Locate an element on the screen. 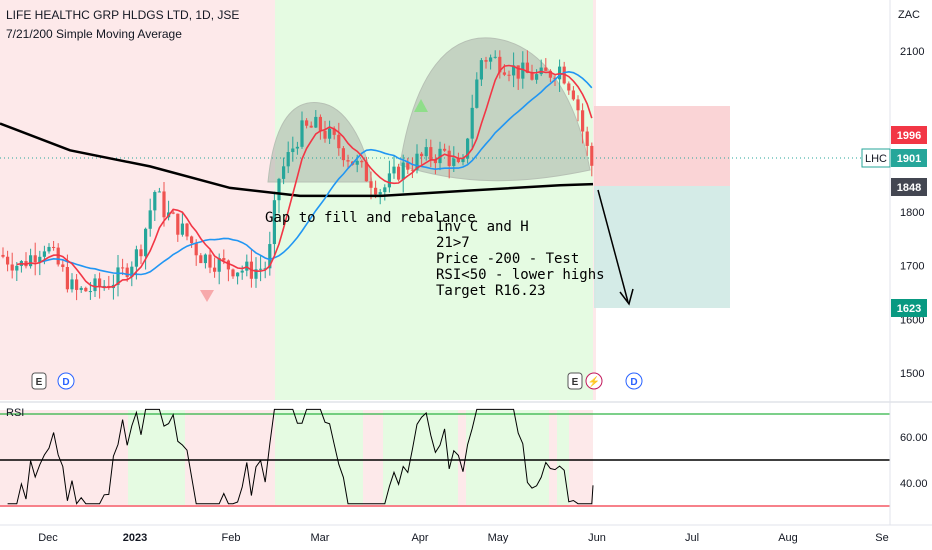 This screenshot has height=550, width=932. earnings-marker-right: E is located at coordinates (575, 381).